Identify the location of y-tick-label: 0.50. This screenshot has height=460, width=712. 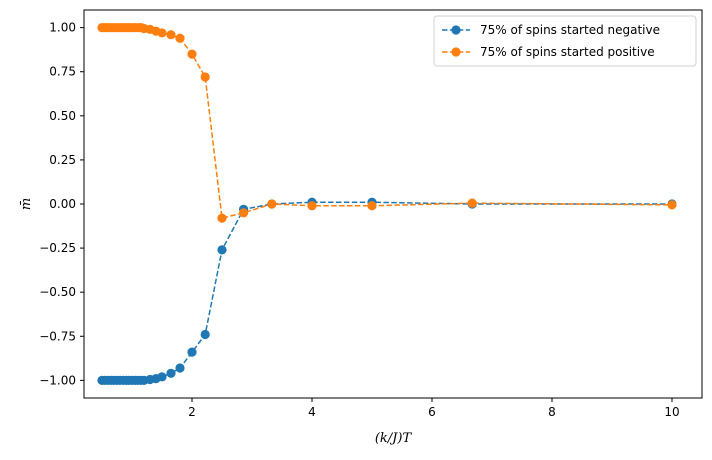
(62, 116).